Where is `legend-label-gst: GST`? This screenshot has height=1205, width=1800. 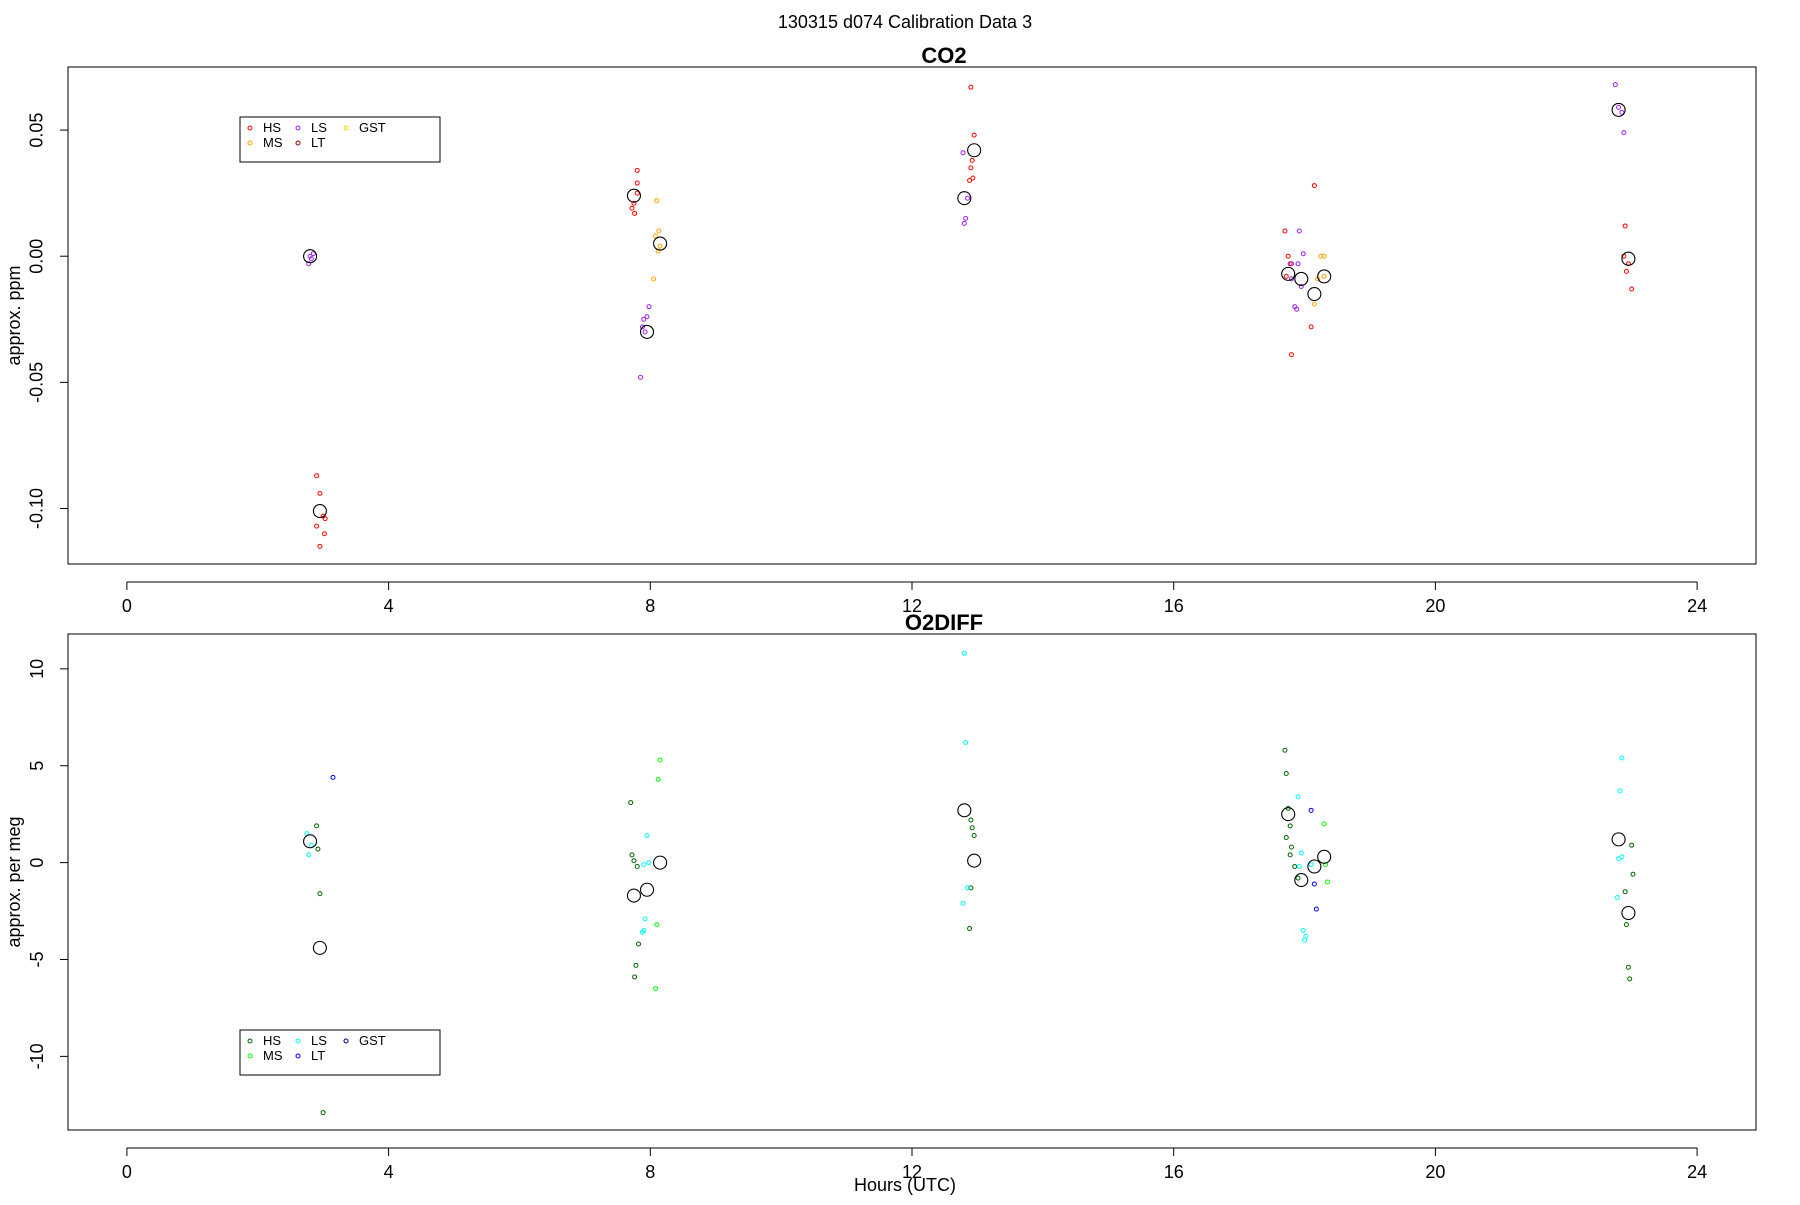 legend-label-gst: GST is located at coordinates (372, 1040).